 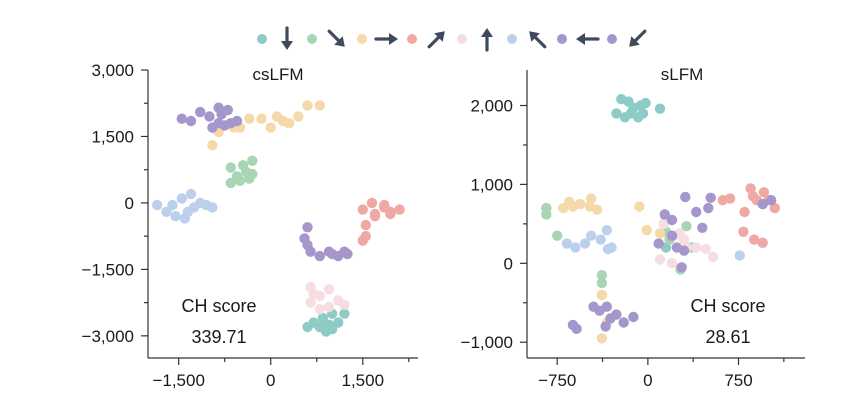 What do you see at coordinates (491, 106) in the screenshot?
I see `y-tick-label: 2,000` at bounding box center [491, 106].